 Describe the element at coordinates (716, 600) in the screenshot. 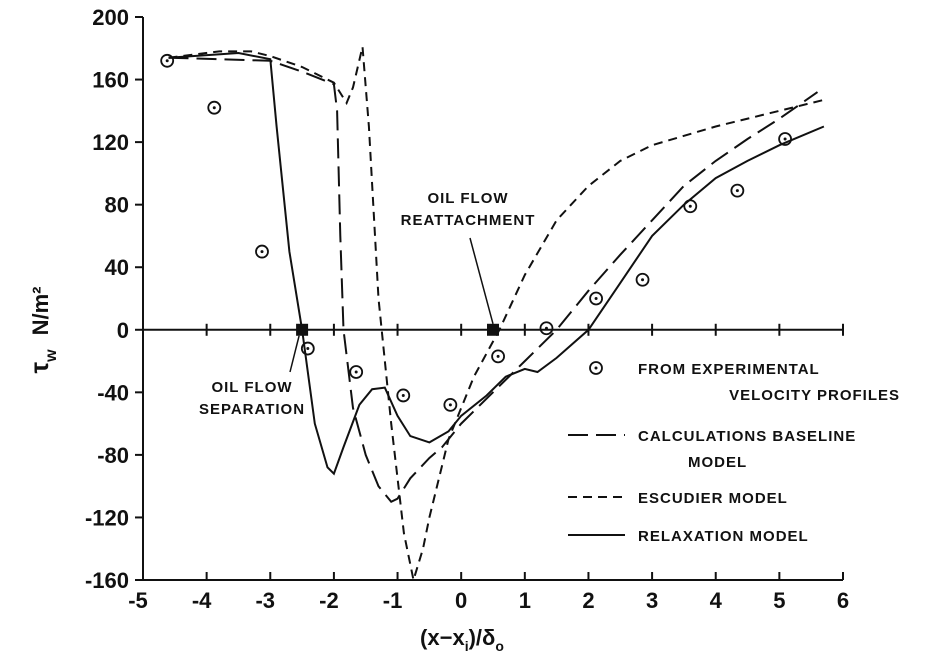

I see `x-tick-label: 4` at that location.